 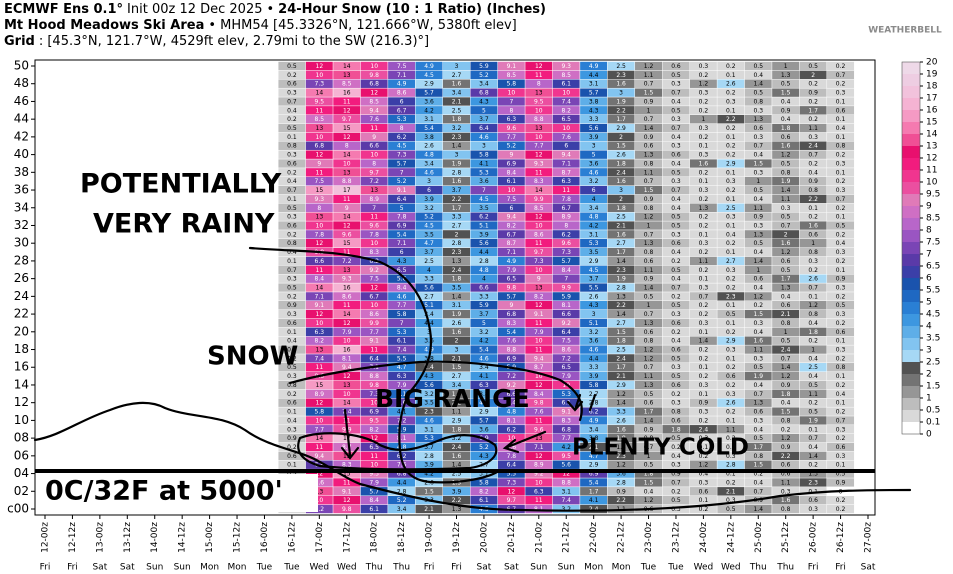 I want to click on cell-label: 9.1, so click(x=374, y=341).